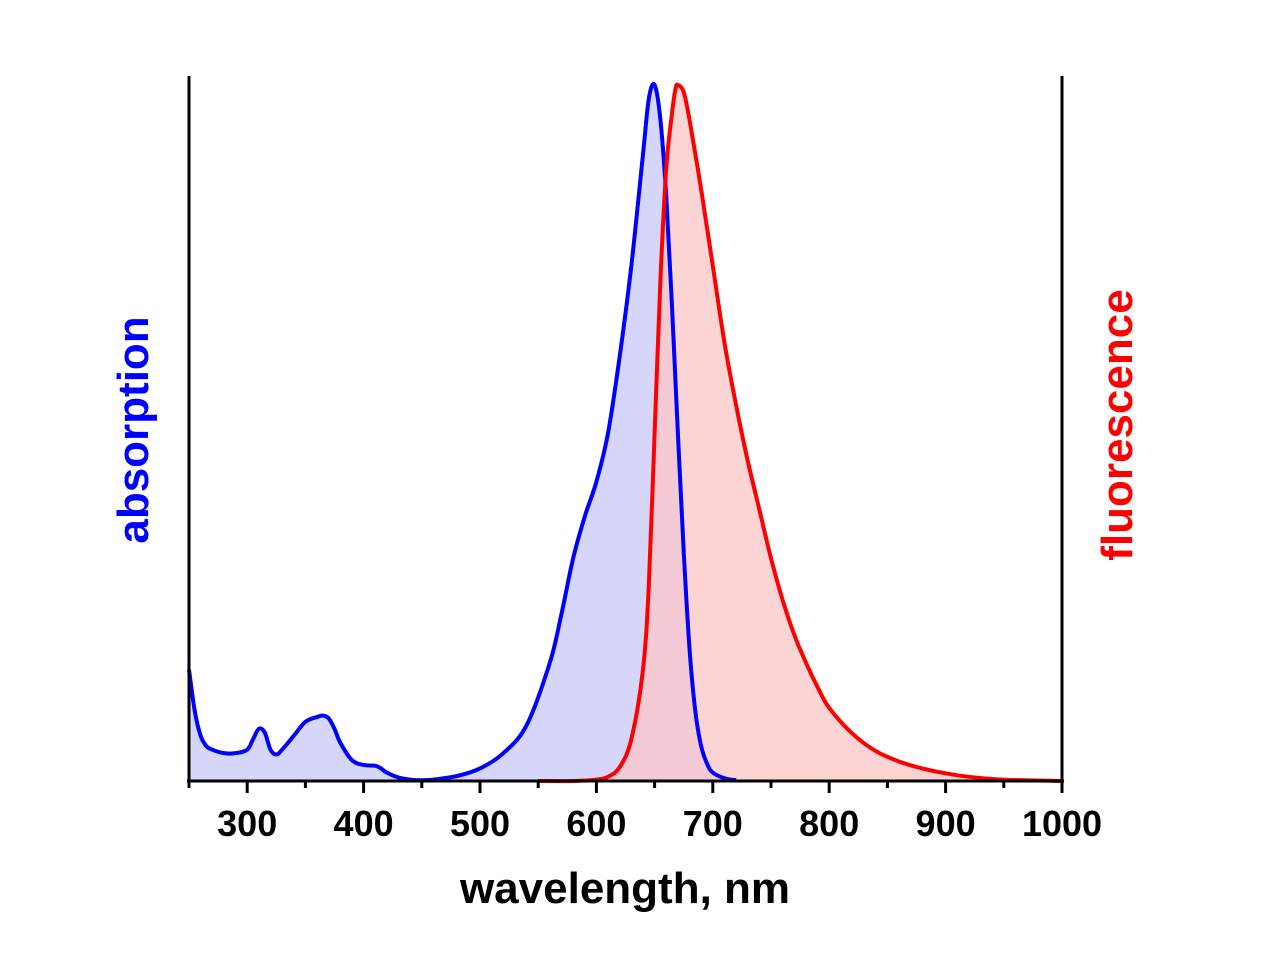  Describe the element at coordinates (480, 823) in the screenshot. I see `x-tick-label: 500` at that location.